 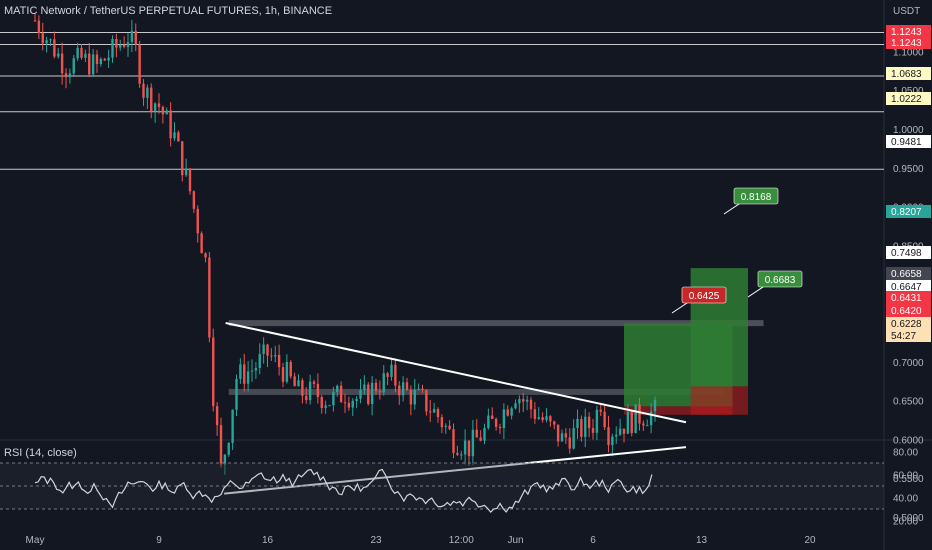 I want to click on callout-label: 0.6425, so click(x=704, y=296).